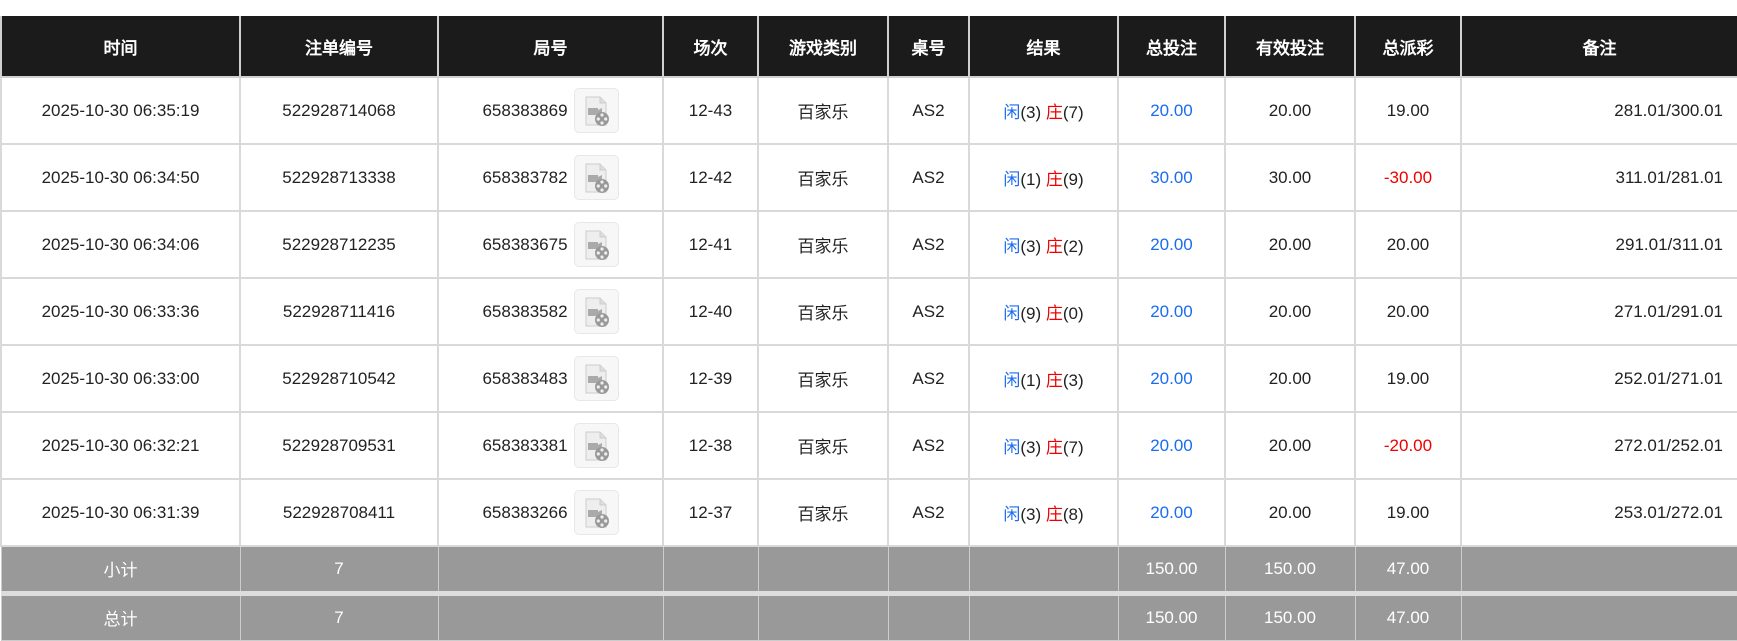  Describe the element at coordinates (120, 569) in the screenshot. I see `subtotal-label: 小计` at that location.